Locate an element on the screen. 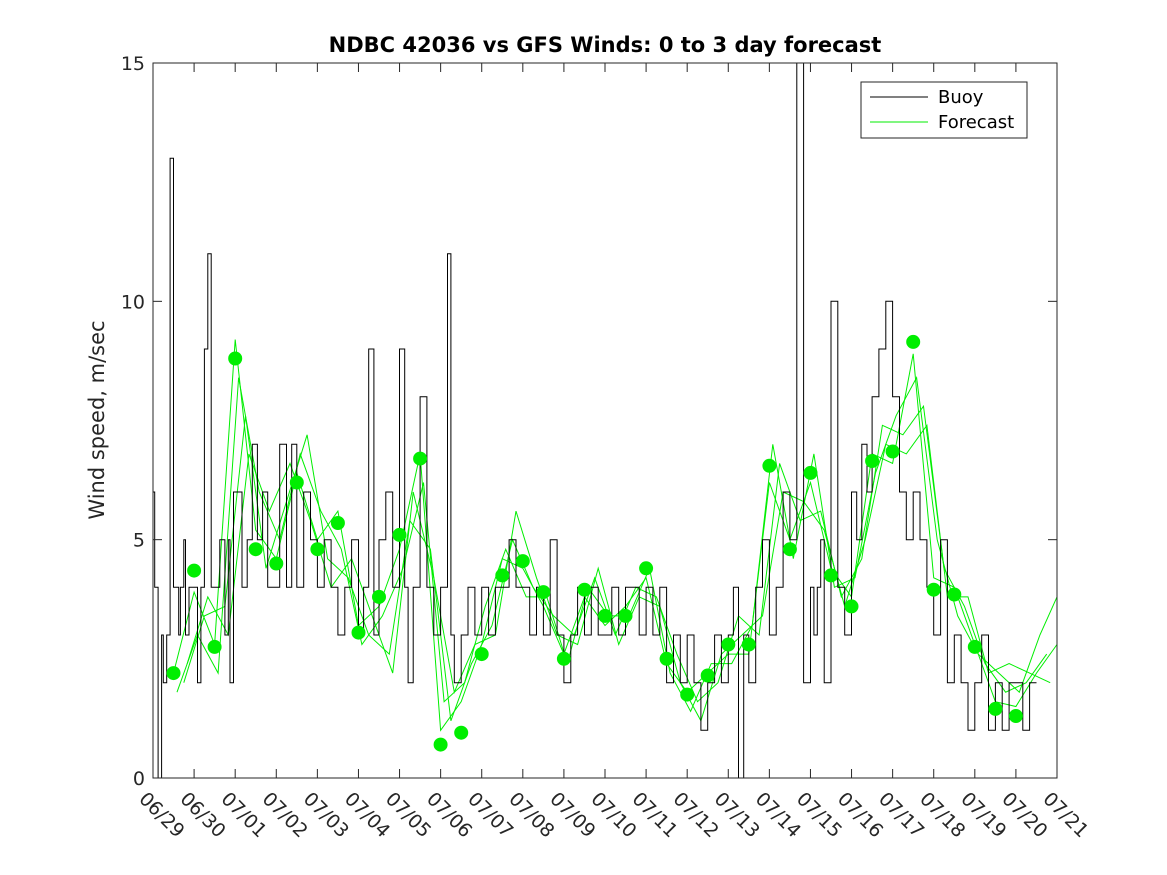  legend-buoy-label: Buoy is located at coordinates (961, 97).